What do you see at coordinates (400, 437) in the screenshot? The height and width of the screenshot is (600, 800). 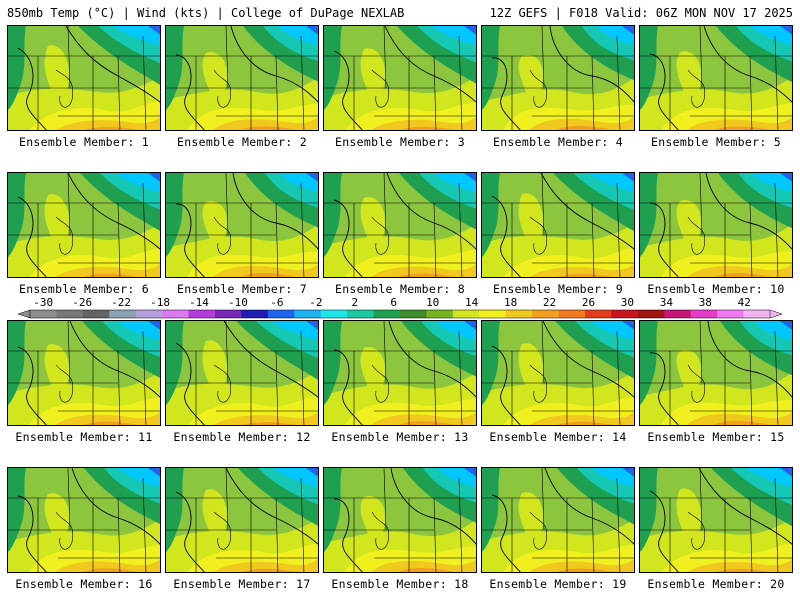 I see `ensemble-member-label: Ensemble Member: 13` at bounding box center [400, 437].